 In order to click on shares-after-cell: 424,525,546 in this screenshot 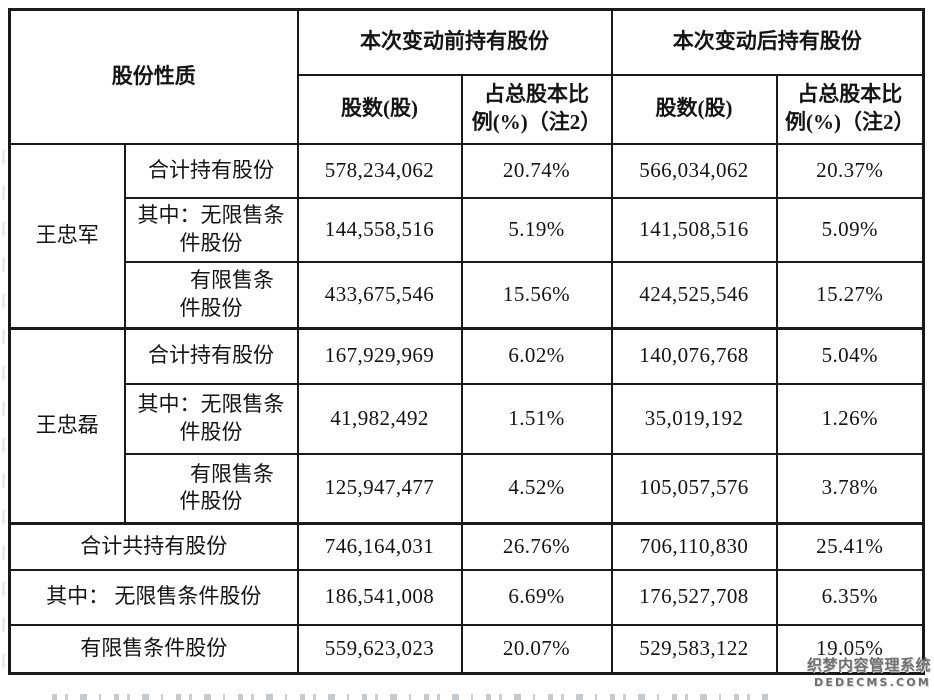, I will do `click(694, 295)`.